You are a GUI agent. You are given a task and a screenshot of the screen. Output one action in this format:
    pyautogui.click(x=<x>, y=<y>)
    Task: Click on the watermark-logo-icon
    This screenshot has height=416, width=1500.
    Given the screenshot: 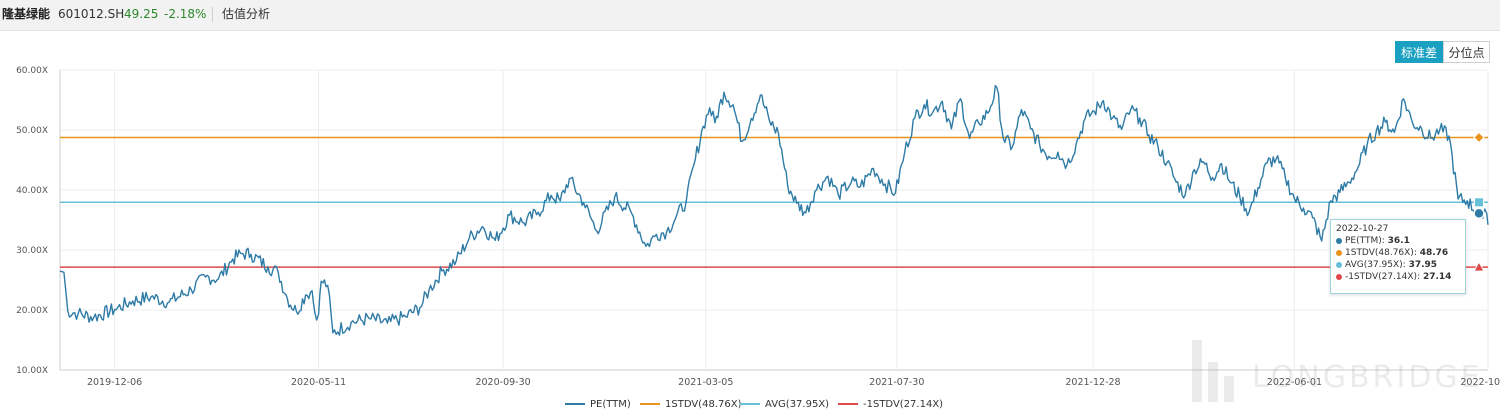 What is the action you would take?
    pyautogui.click(x=1213, y=371)
    